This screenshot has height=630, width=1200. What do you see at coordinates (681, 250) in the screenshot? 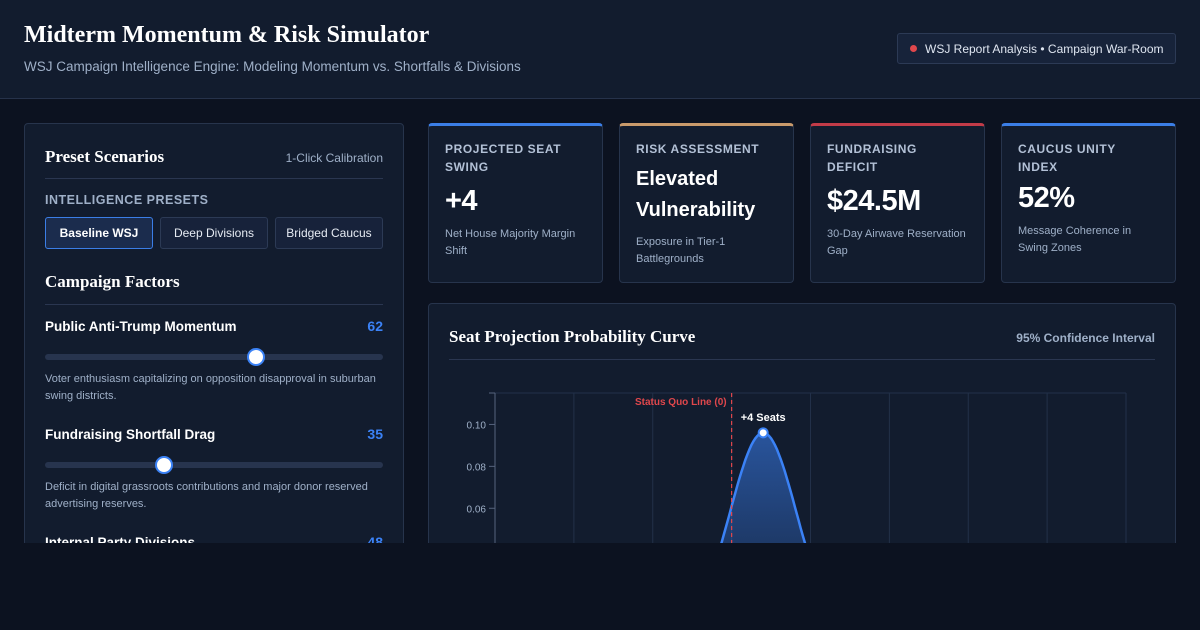
I see `kpi-risk-description: Exposure in Tier-1 Battlegrounds` at bounding box center [681, 250].